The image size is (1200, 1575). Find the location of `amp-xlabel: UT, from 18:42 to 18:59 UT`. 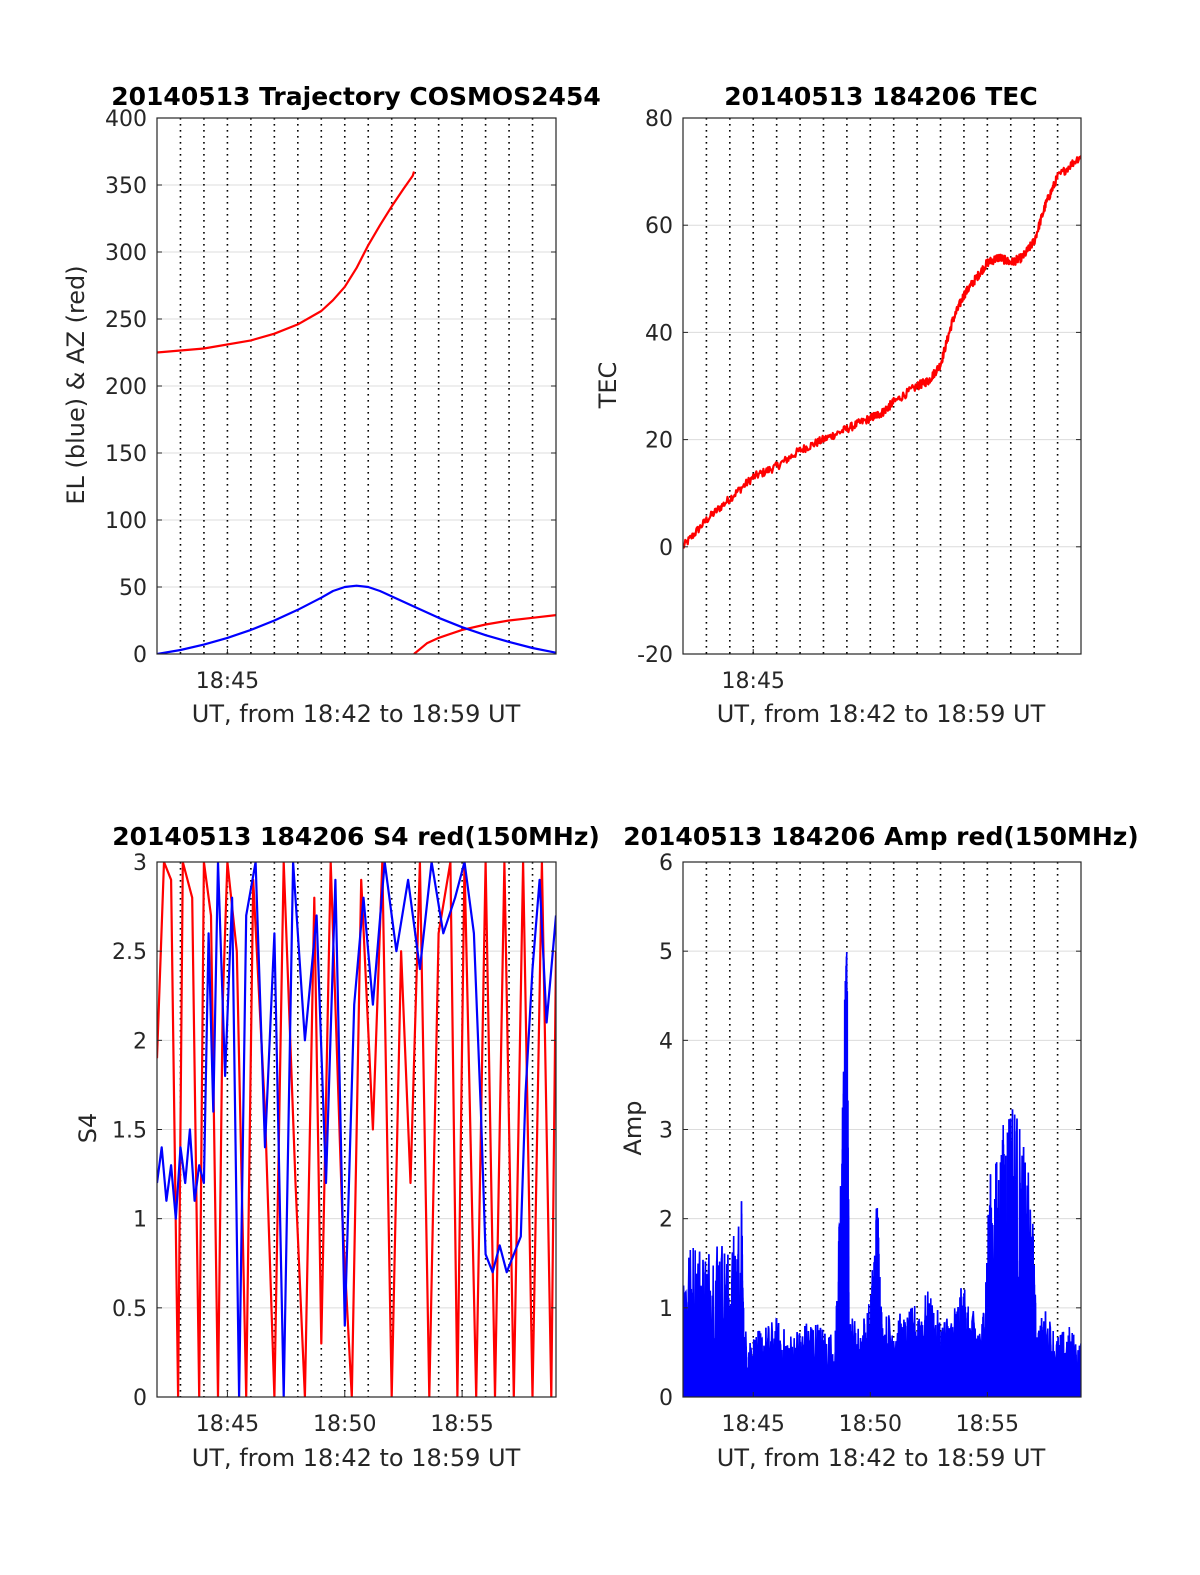

amp-xlabel: UT, from 18:42 to 18:59 UT is located at coordinates (881, 1458).